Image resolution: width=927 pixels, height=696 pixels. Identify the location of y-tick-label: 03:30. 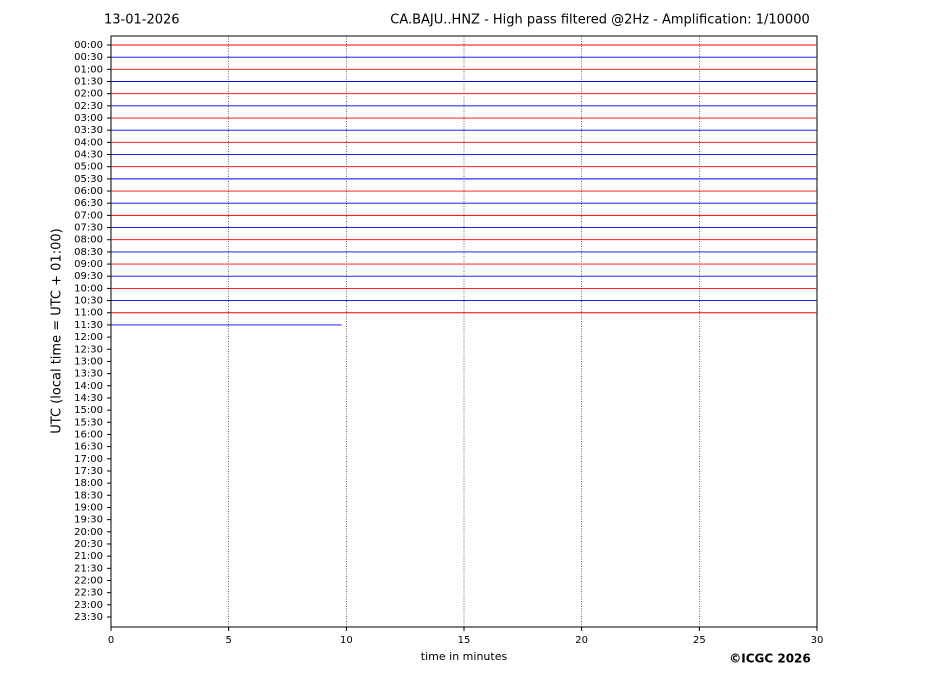
(88, 130).